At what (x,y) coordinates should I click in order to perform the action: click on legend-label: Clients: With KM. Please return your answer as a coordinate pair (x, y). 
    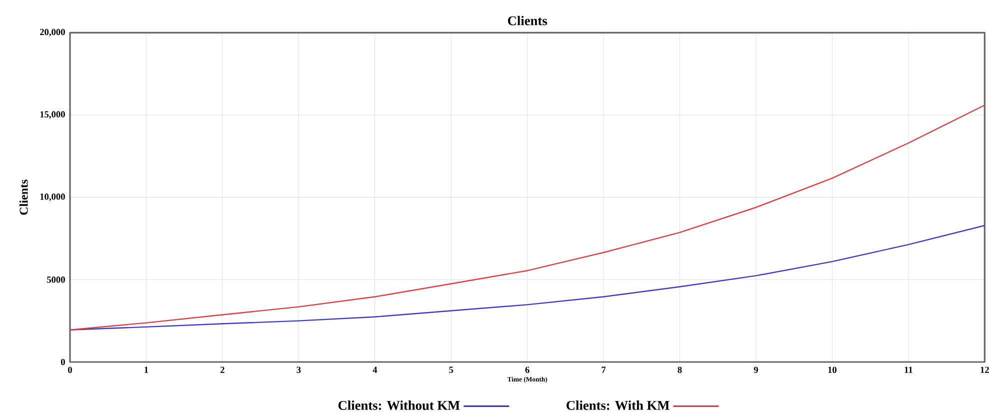
    Looking at the image, I should click on (618, 405).